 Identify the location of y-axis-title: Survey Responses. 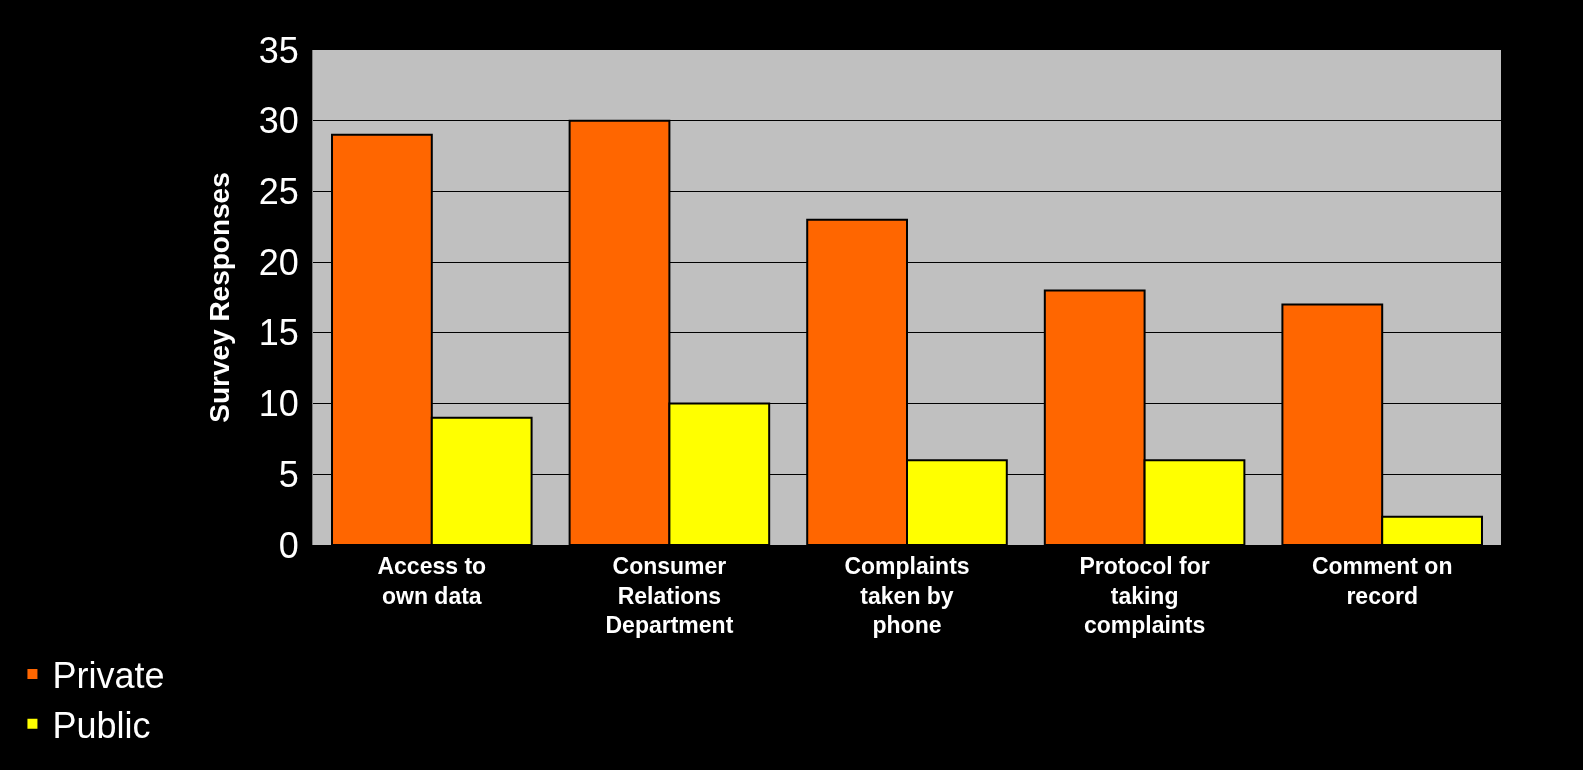
(220, 297).